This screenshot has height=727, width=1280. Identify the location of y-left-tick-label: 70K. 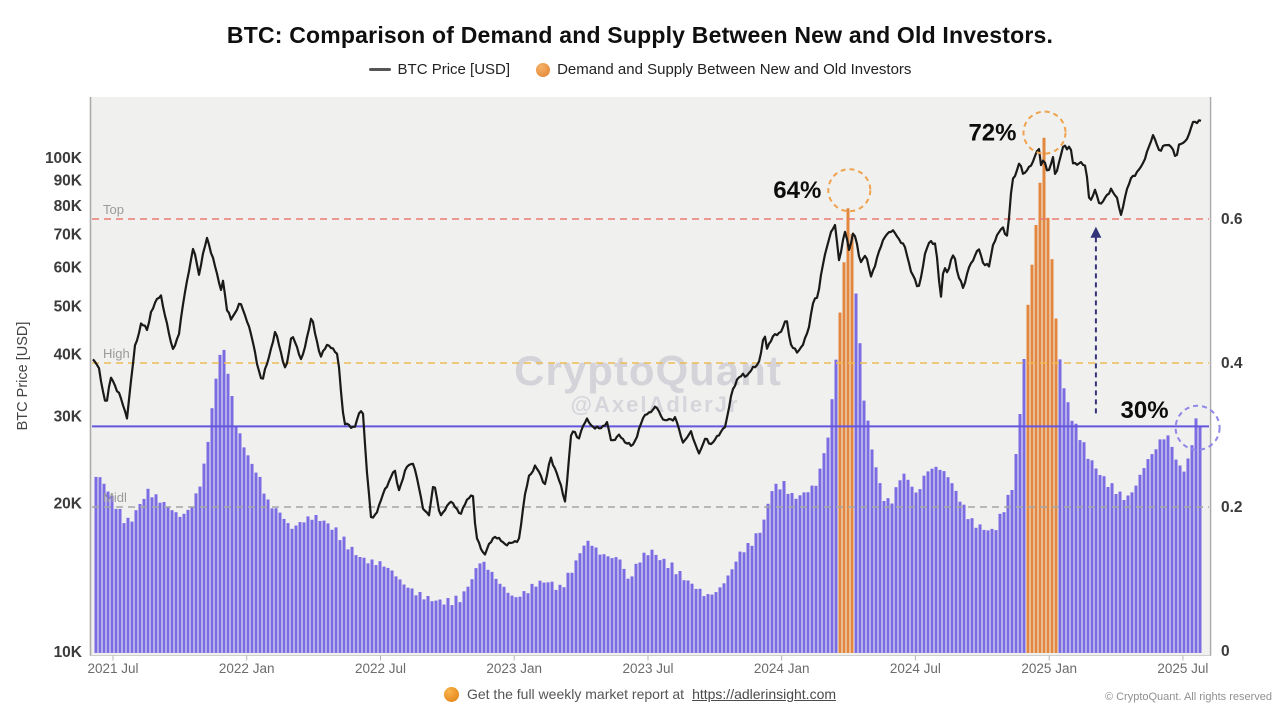
(68, 235).